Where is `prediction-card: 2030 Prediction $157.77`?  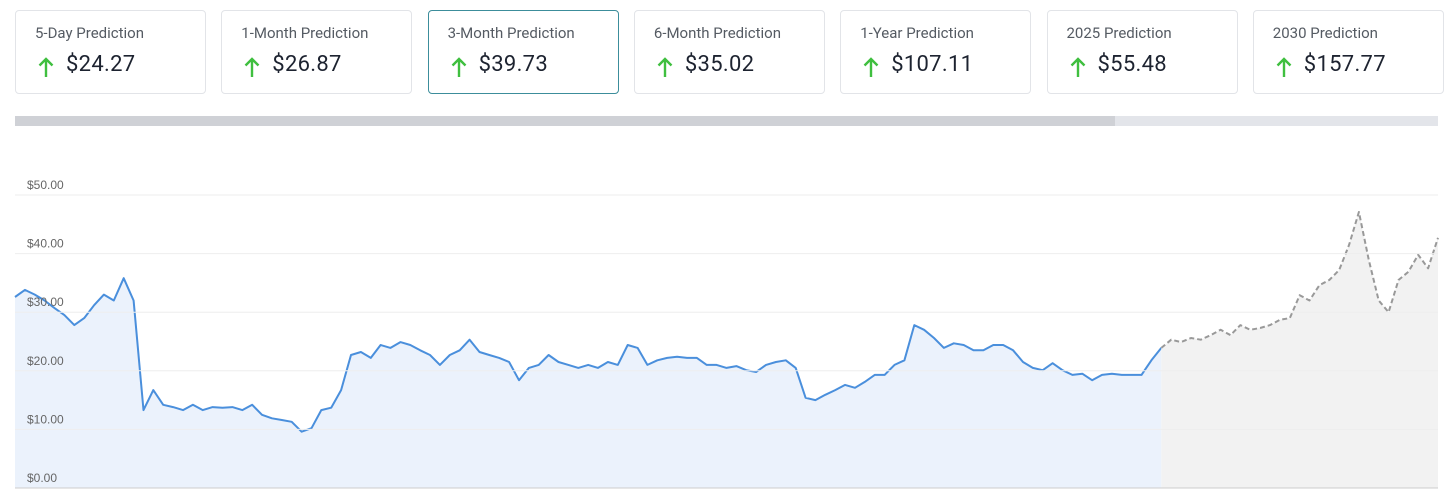 prediction-card: 2030 Prediction $157.77 is located at coordinates (1348, 52).